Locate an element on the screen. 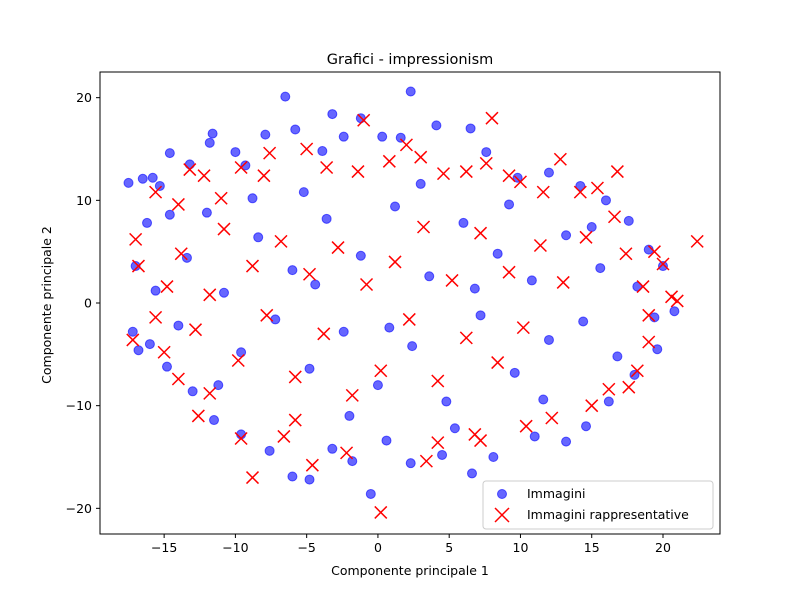  legend-label-immagini-rappresentative: Immagini rappresentative is located at coordinates (608, 514).